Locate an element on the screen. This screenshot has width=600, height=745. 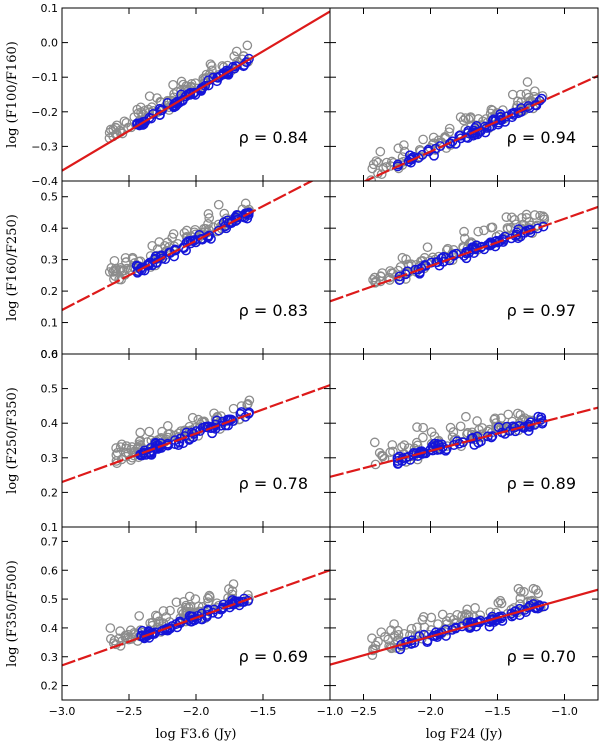
rho-label: ρ = 0.94 is located at coordinates (541, 137).